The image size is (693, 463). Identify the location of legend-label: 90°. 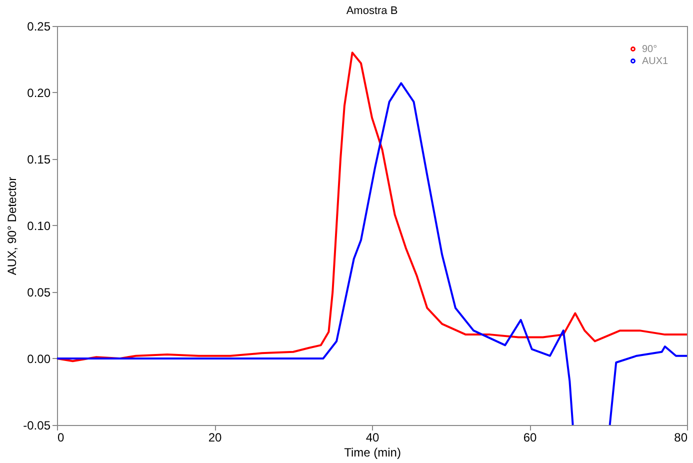
(650, 49).